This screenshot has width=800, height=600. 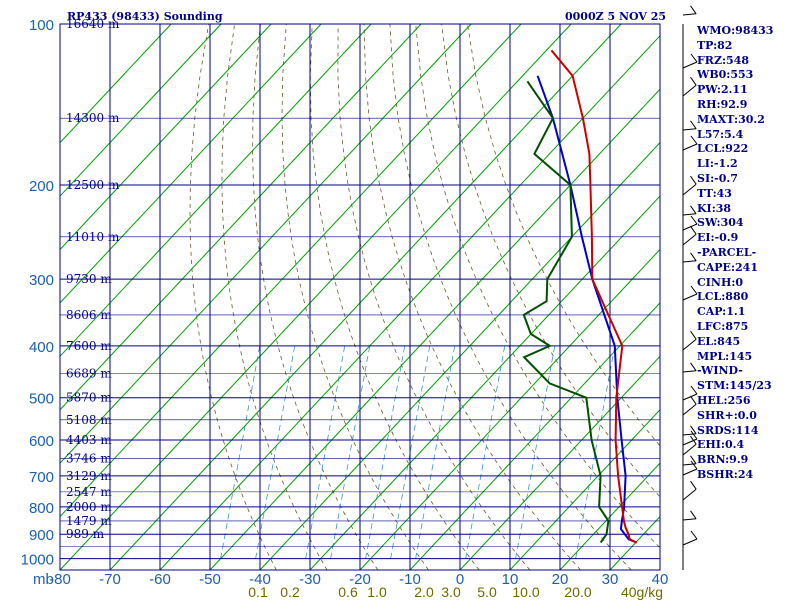 I want to click on pressure-tick-label: 800, so click(x=41, y=508).